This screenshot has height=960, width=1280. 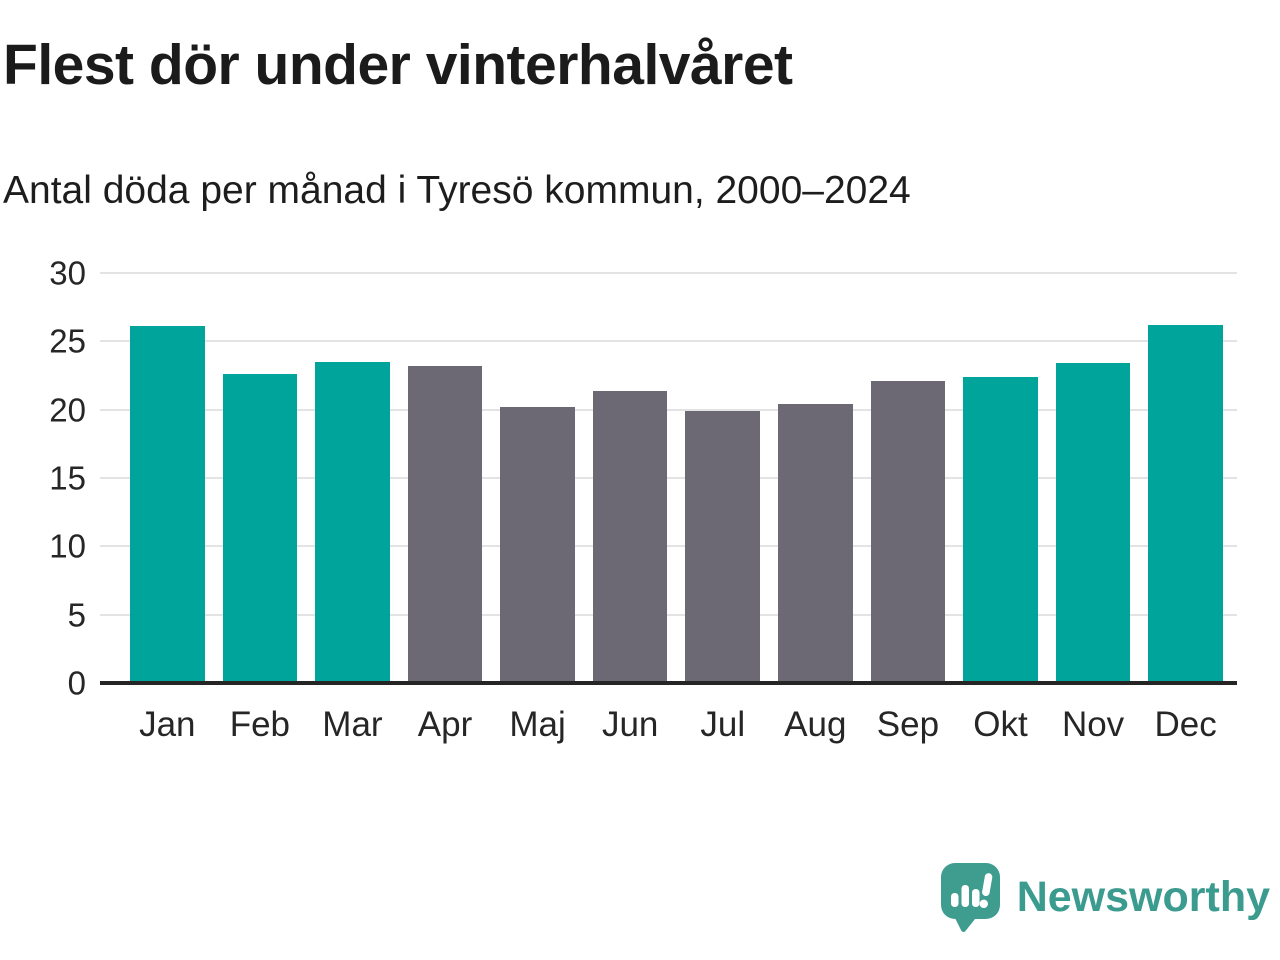 What do you see at coordinates (43, 478) in the screenshot?
I see `y-axis-labels: 0 5 10 15 20 25 30` at bounding box center [43, 478].